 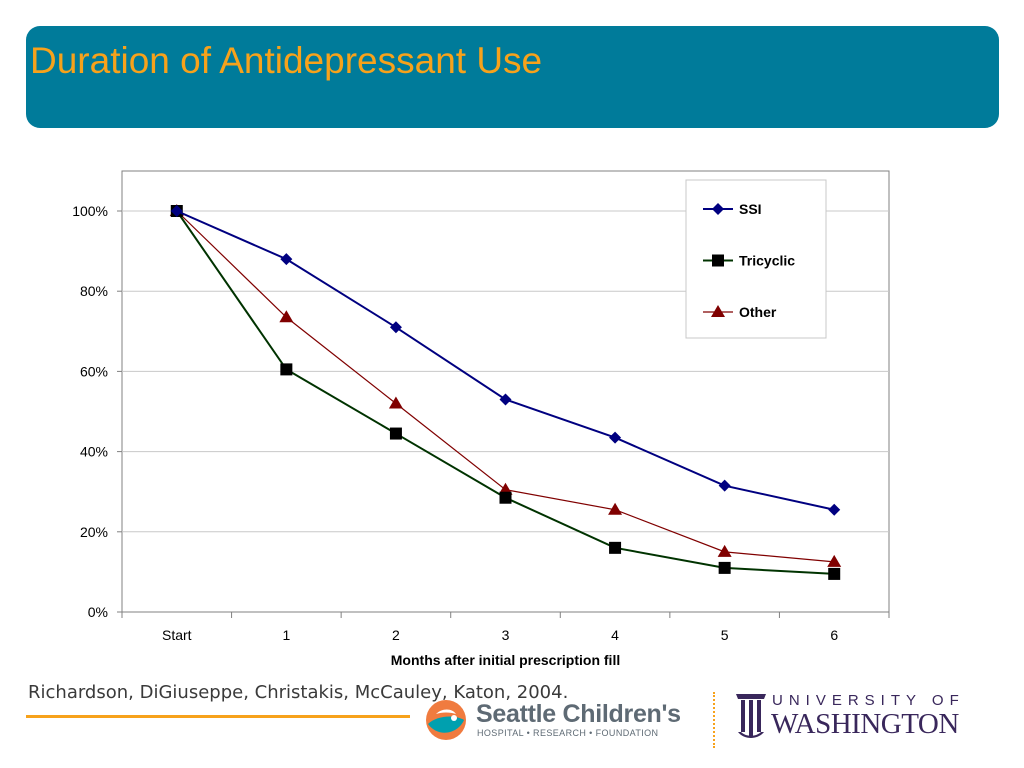 What do you see at coordinates (218, 716) in the screenshot?
I see `orange-divider` at bounding box center [218, 716].